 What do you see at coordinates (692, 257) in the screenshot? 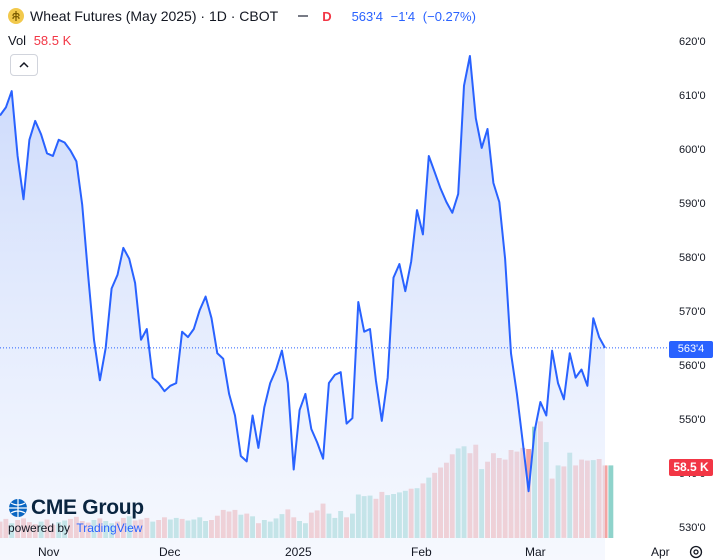
I see `price-axis-label: 580'0` at bounding box center [692, 257].